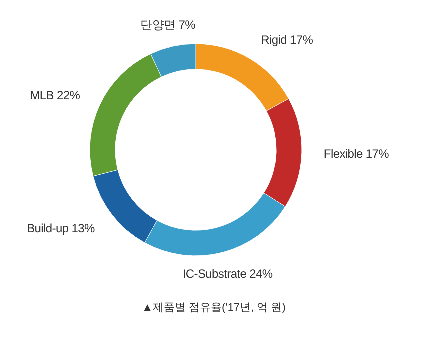  What do you see at coordinates (168, 25) in the screenshot?
I see `slice-label: 단양면 7%` at bounding box center [168, 25].